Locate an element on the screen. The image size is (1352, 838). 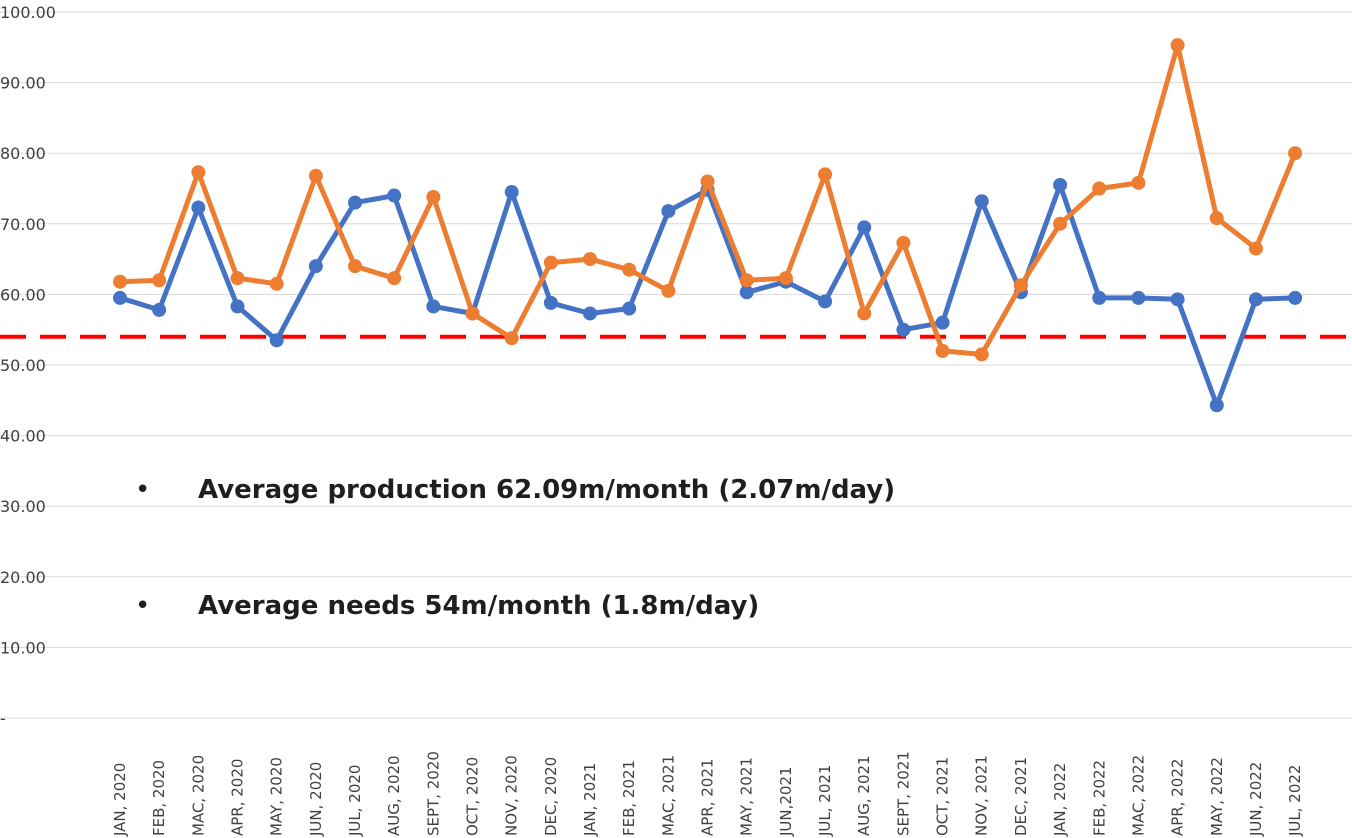
x-tick-label: JAN, 2020 is located at coordinates (120, 800).